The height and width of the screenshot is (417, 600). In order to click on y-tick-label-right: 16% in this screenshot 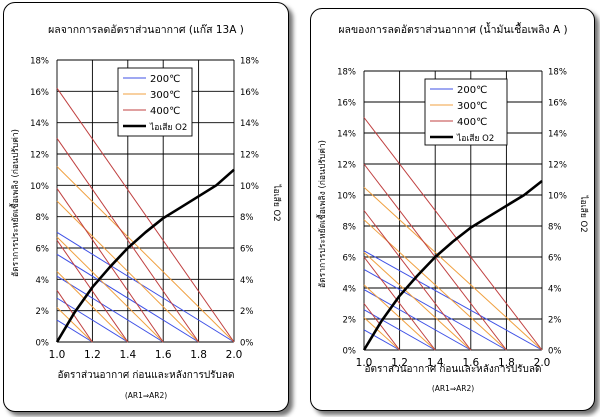, I will do `click(249, 93)`.